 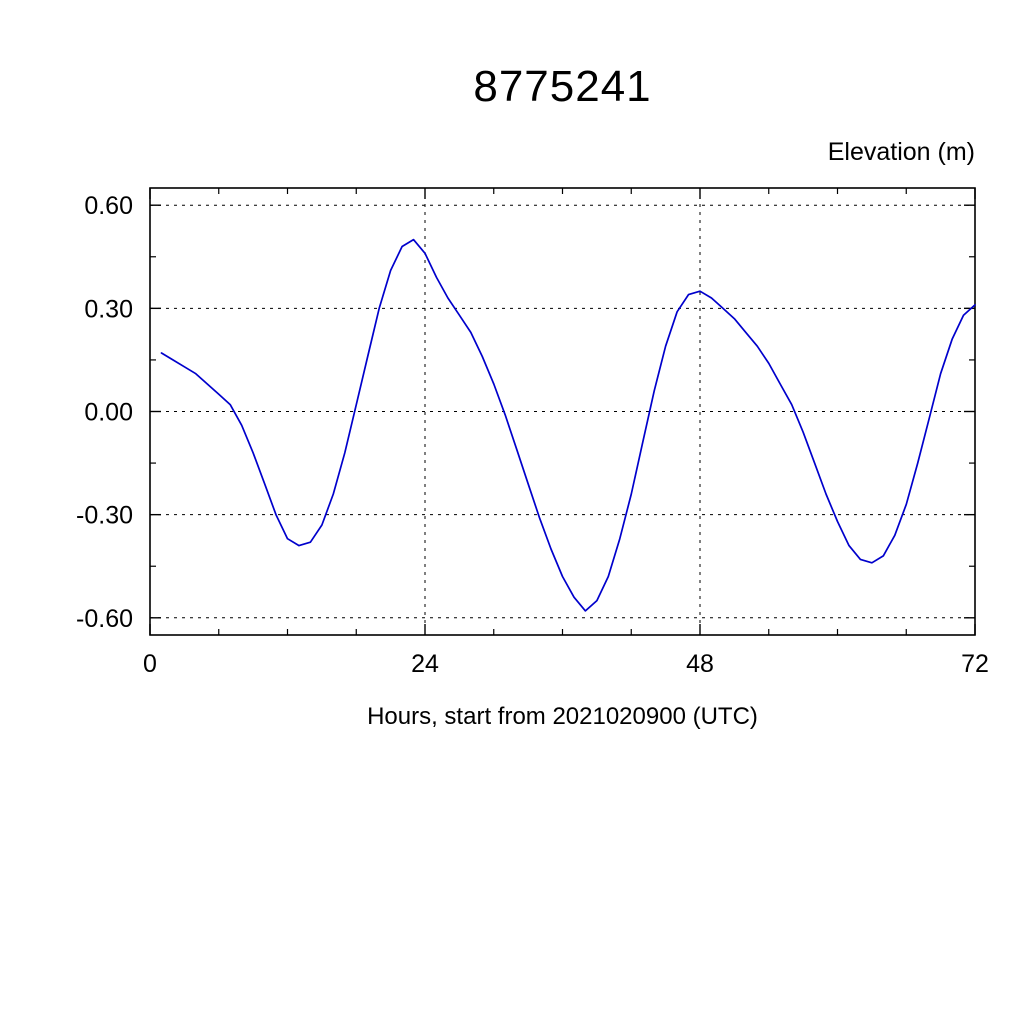 I want to click on chart-title: 8775241, so click(x=562, y=86).